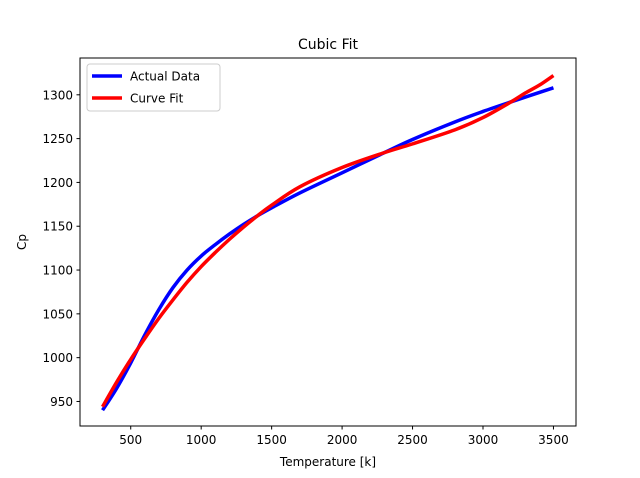 Image resolution: width=640 pixels, height=478 pixels. Describe the element at coordinates (57, 183) in the screenshot. I see `y-tick-label: 1200` at that location.